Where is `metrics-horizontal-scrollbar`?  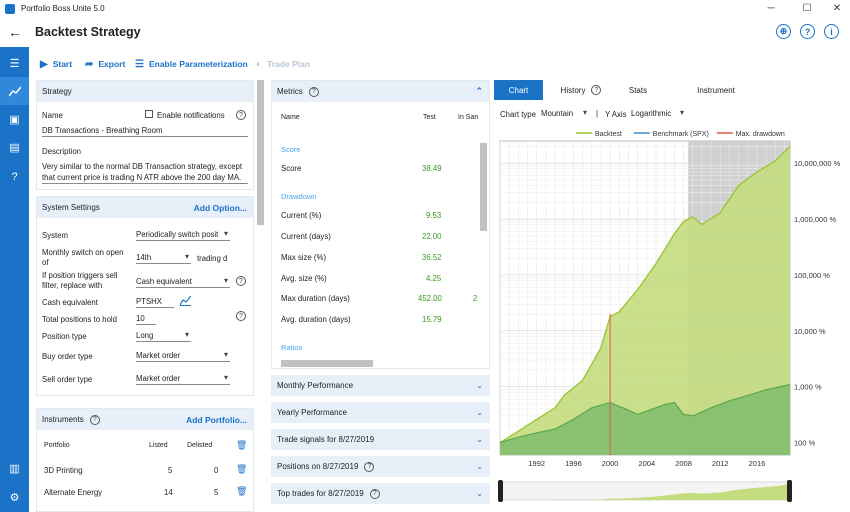
metrics-horizontal-scrollbar is located at coordinates (327, 363).